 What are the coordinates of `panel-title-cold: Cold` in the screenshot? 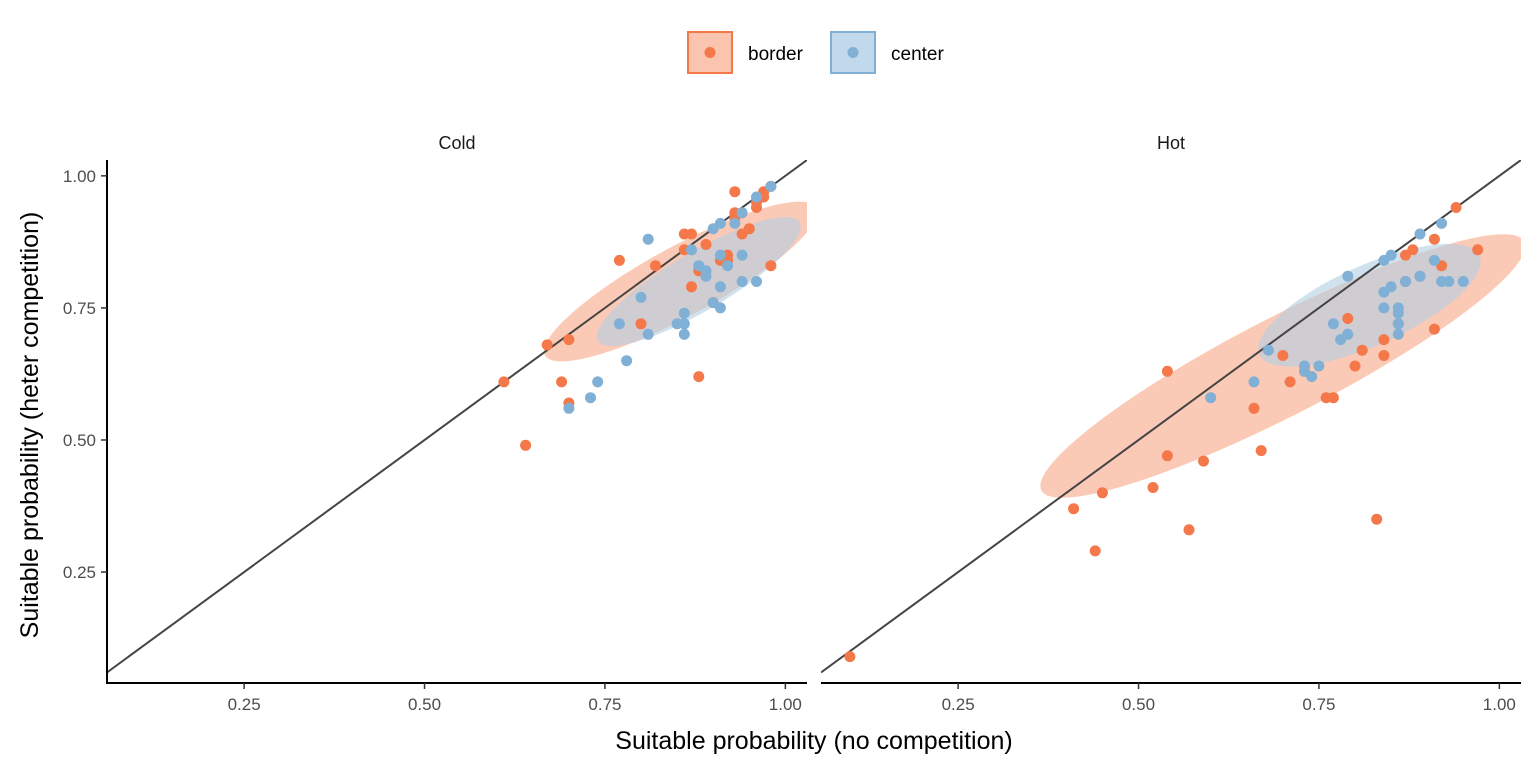 It's located at (456, 143).